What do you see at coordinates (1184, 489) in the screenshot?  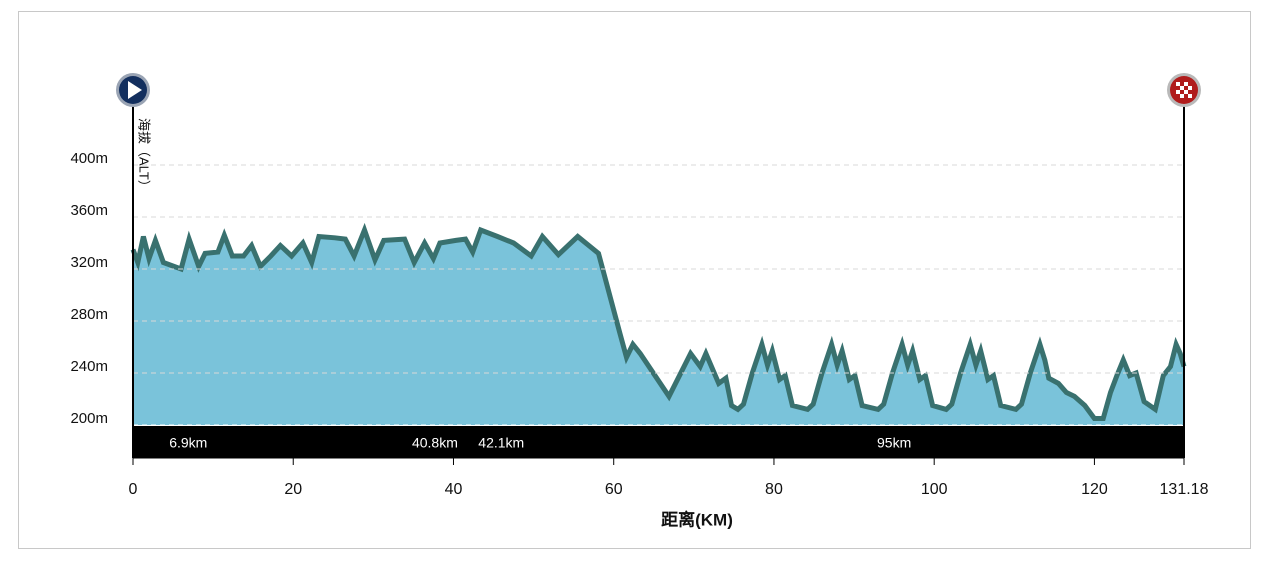 I see `x-tick-label: 131.18` at bounding box center [1184, 489].